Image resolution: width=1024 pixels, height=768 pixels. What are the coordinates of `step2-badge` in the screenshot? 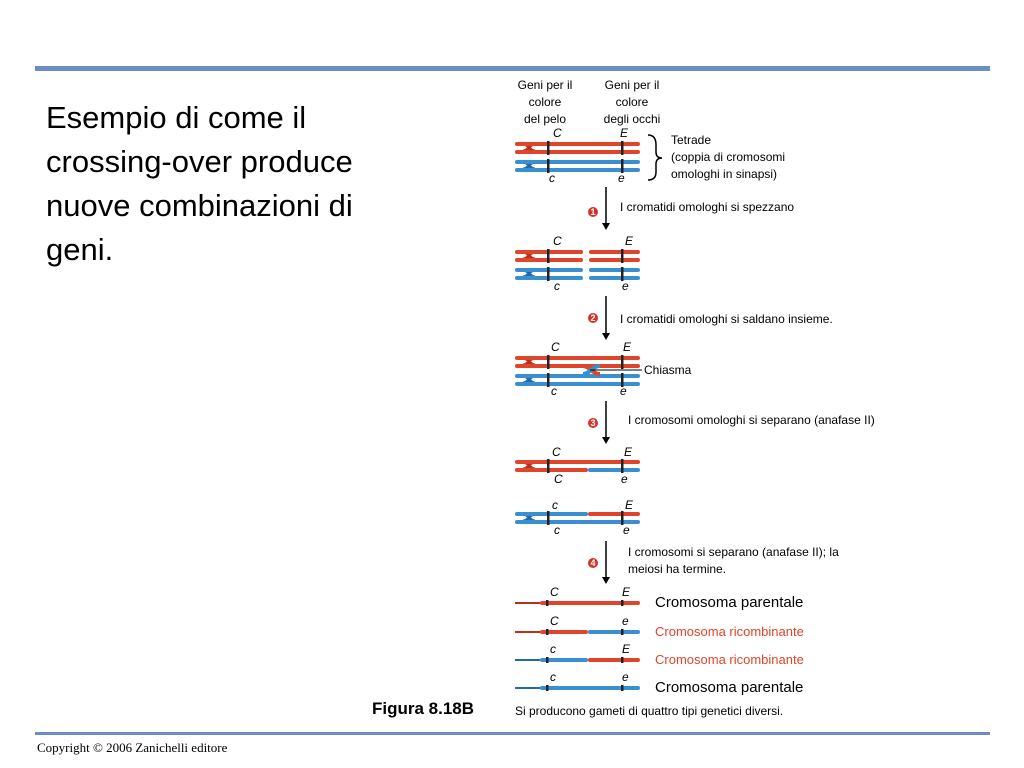 It's located at (593, 318).